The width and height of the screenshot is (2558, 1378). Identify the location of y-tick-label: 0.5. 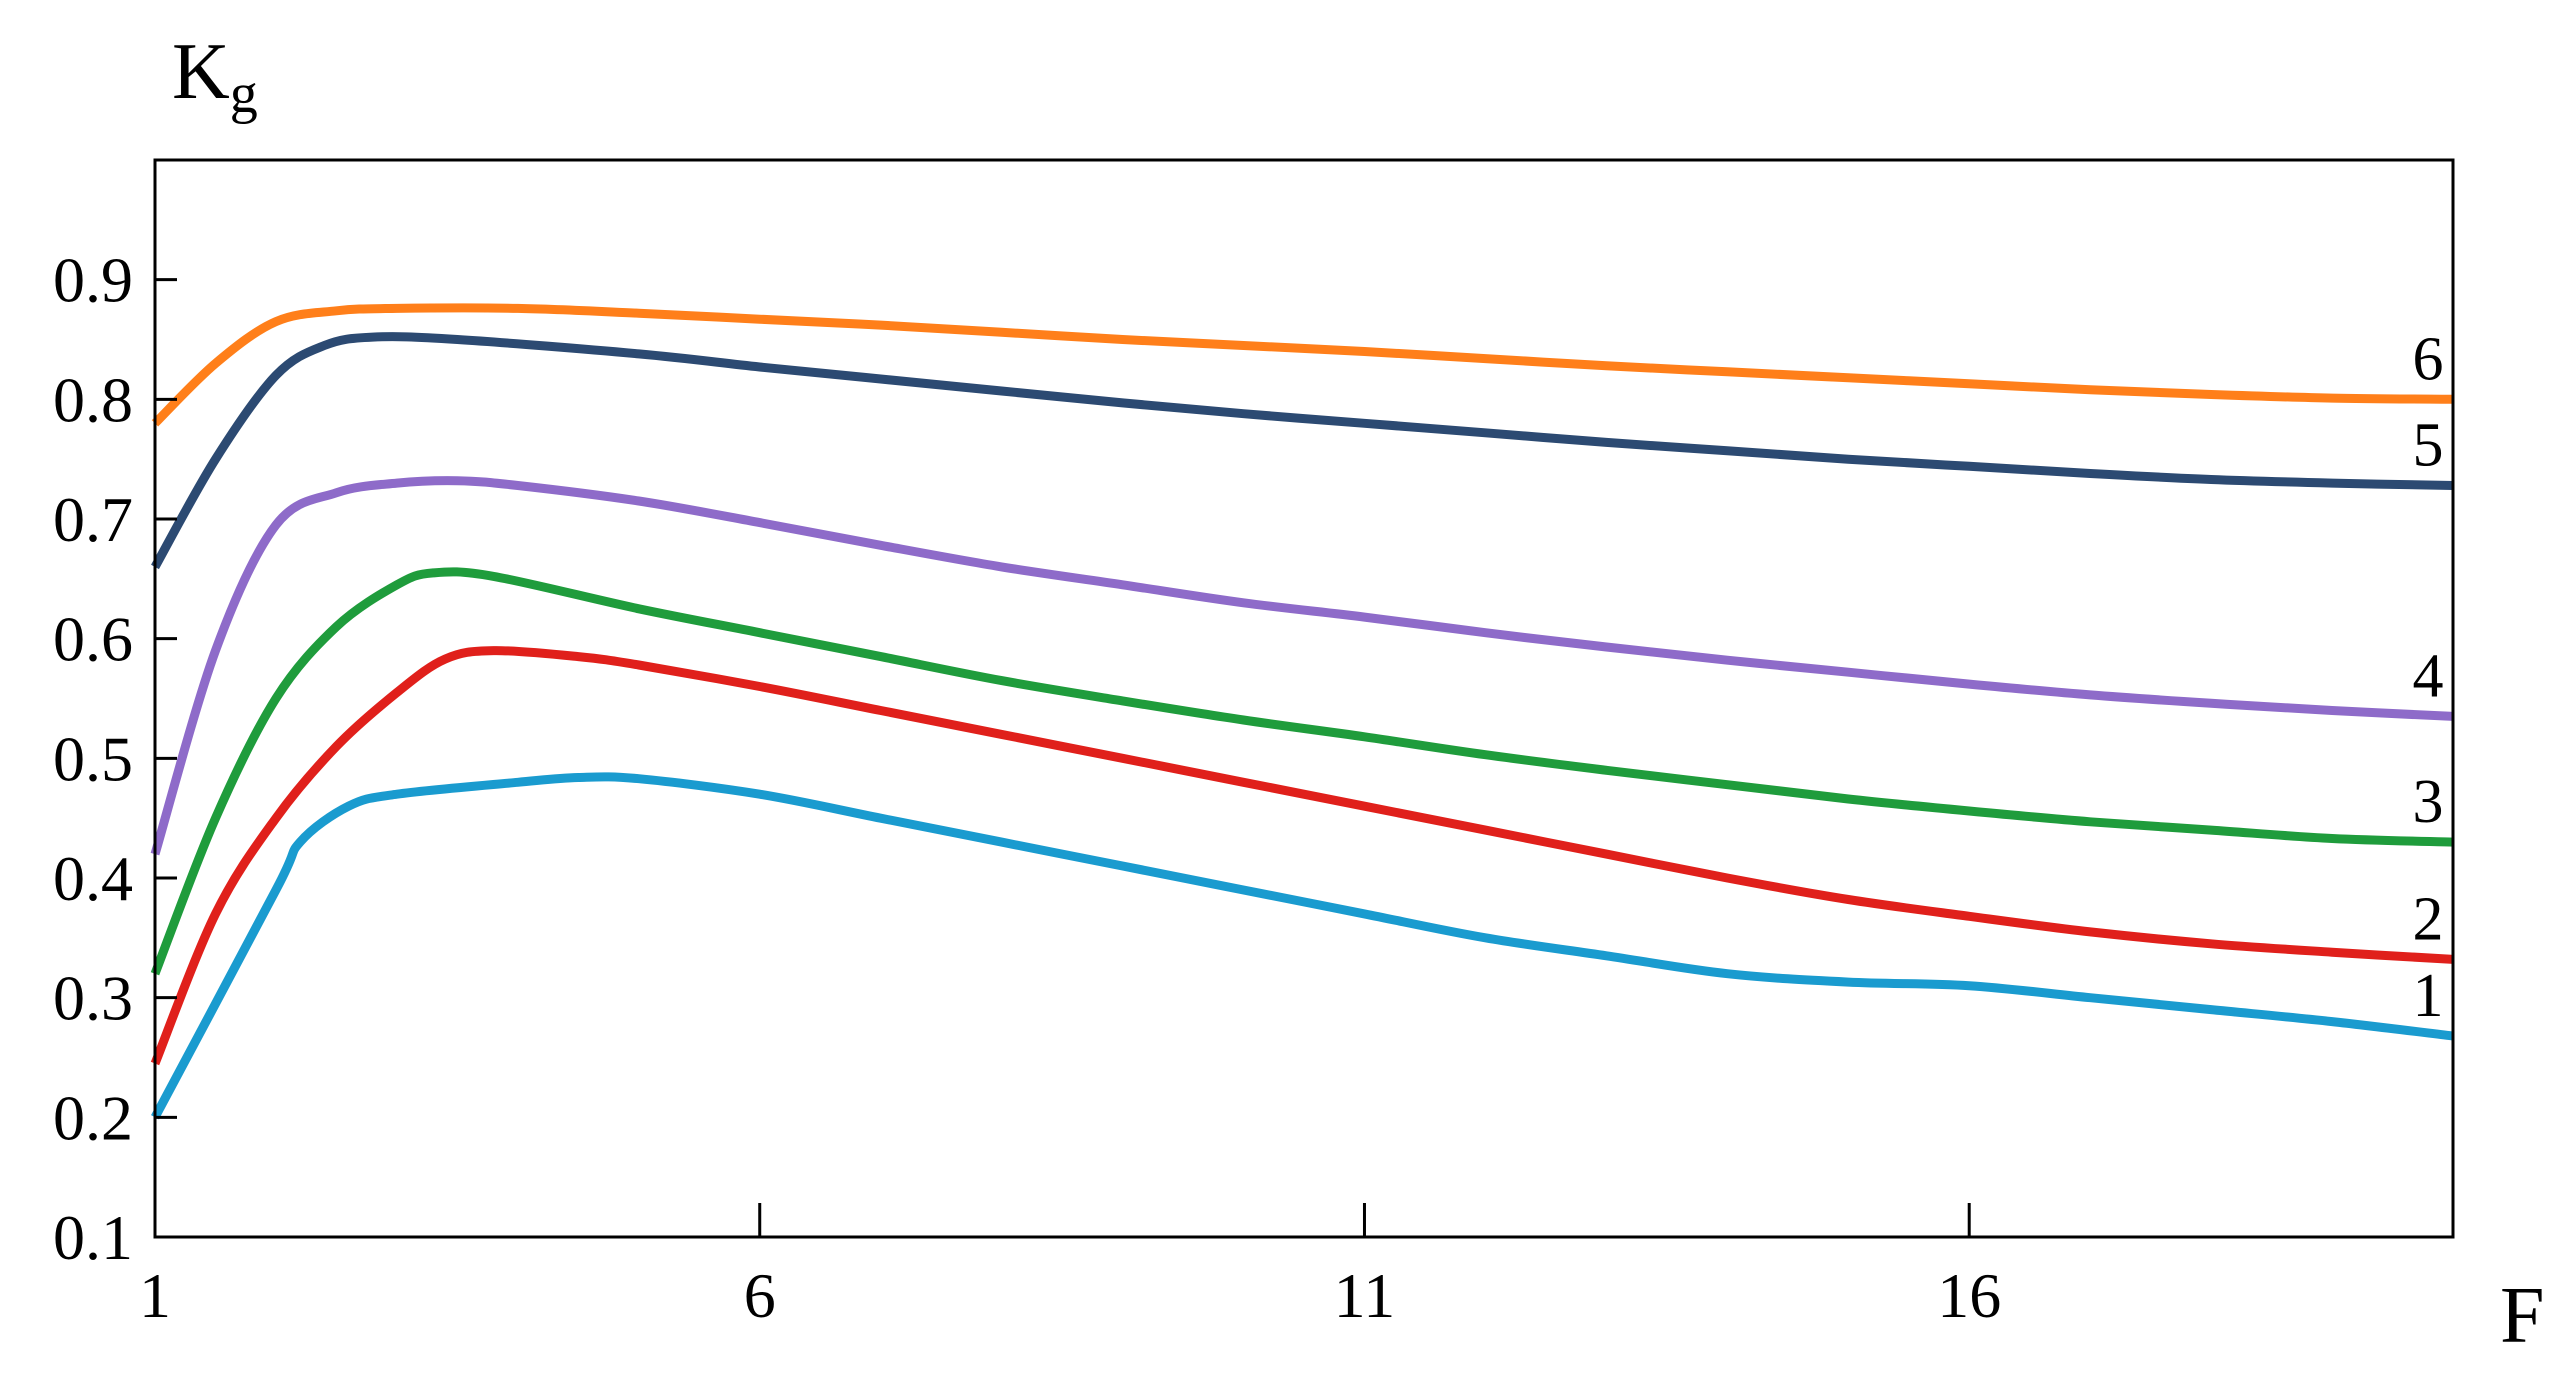
(93, 758).